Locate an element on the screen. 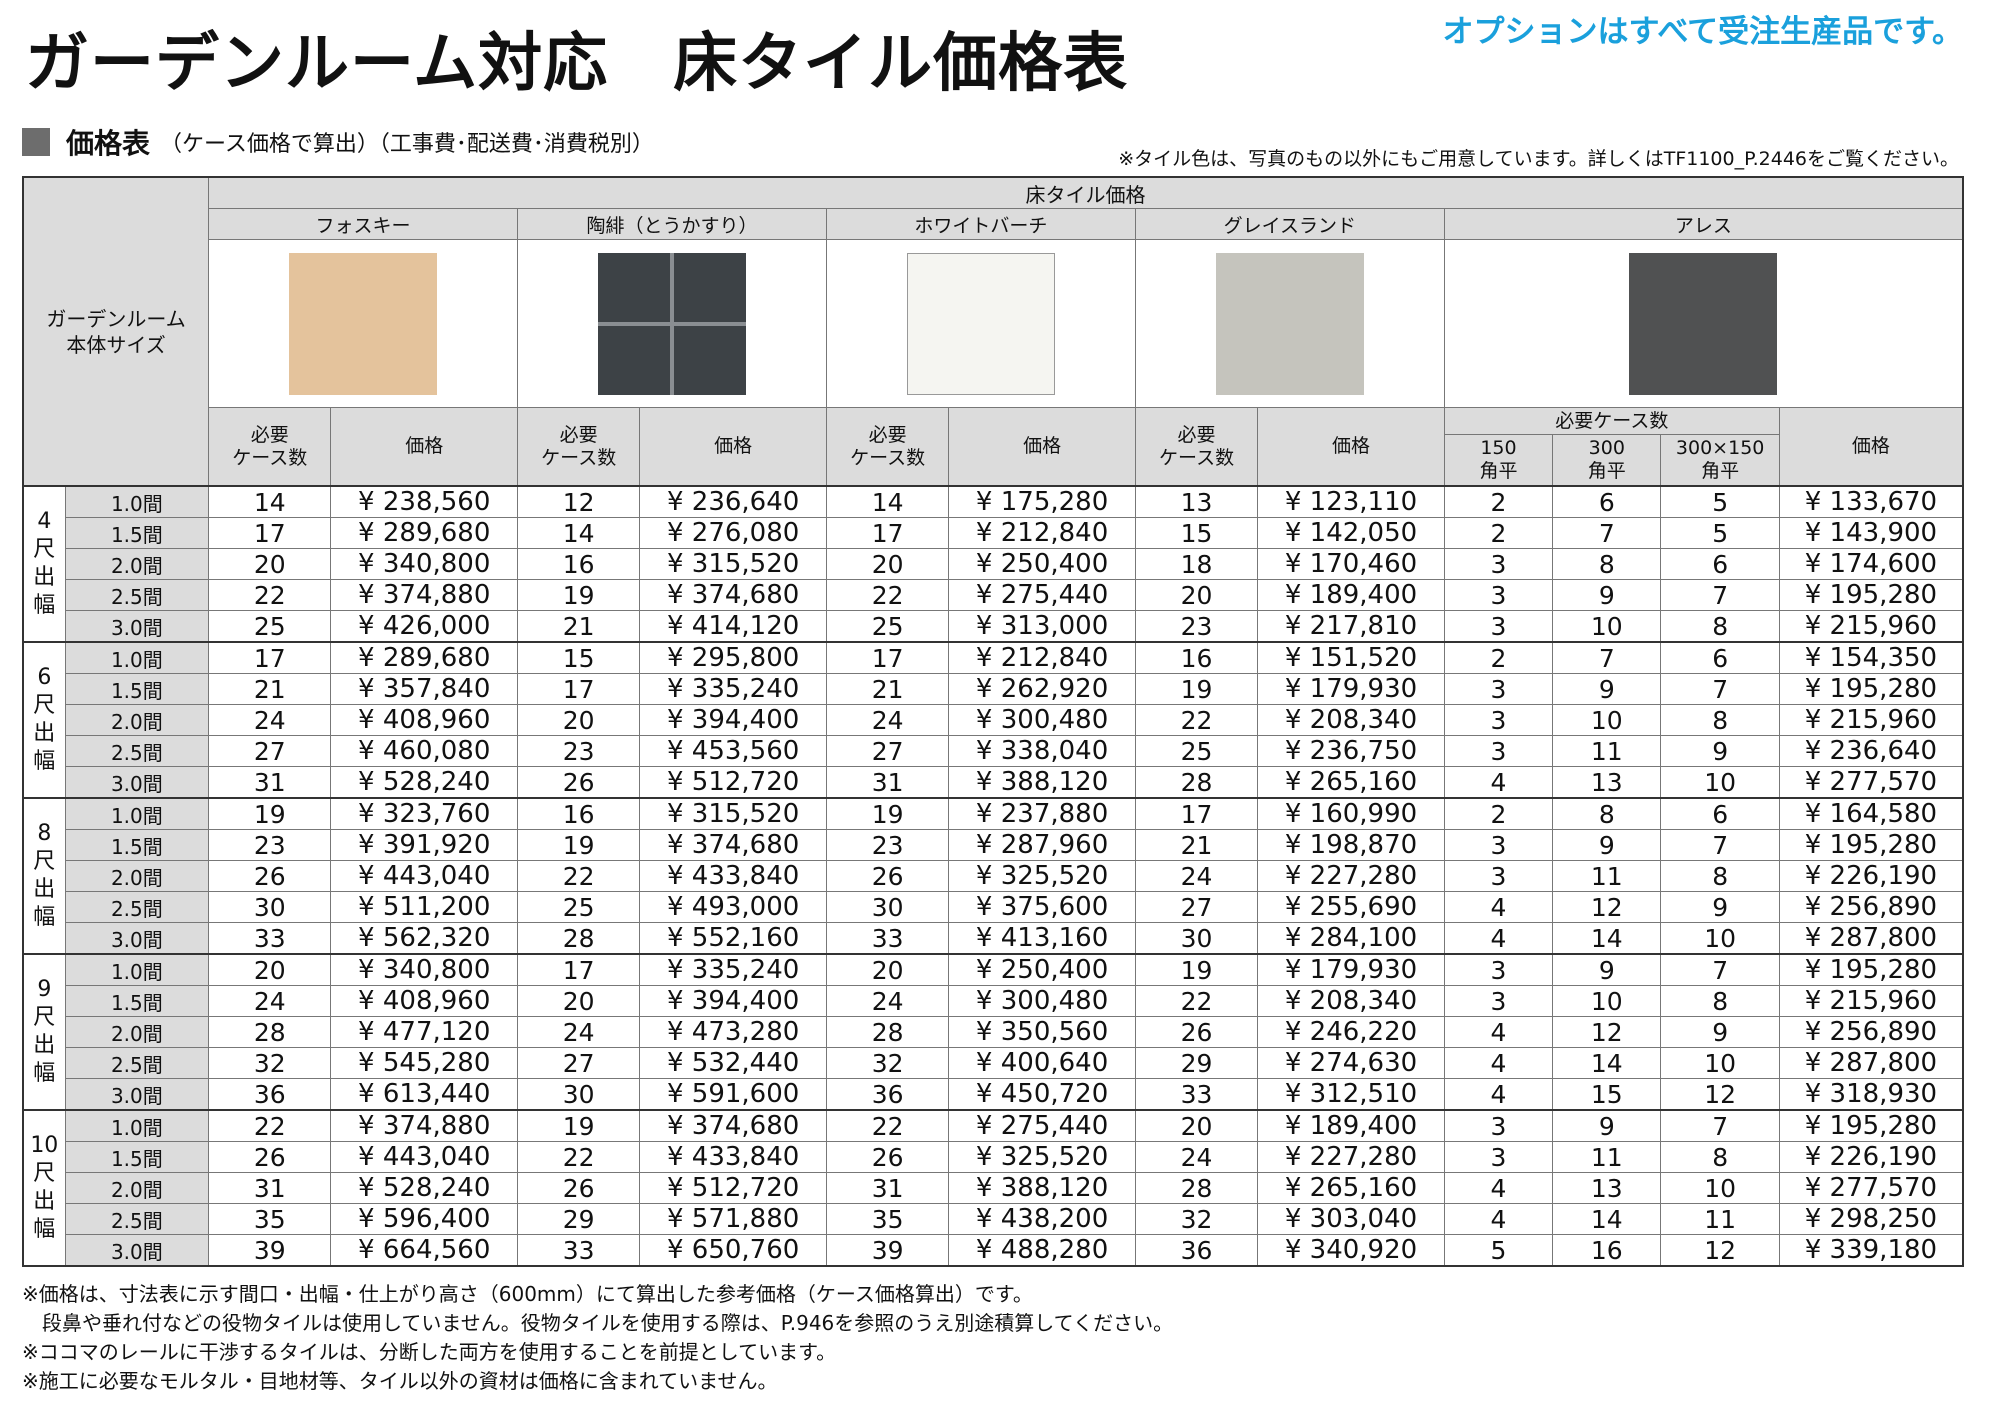 Image resolution: width=1999 pixels, height=1402 pixels. price-cell: ¥ 350,560 is located at coordinates (1042, 1032).